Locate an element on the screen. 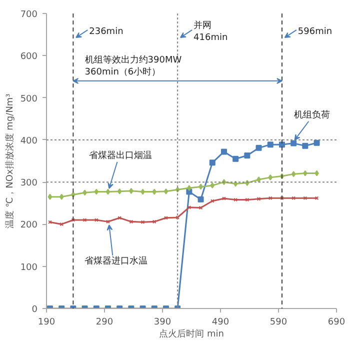 Image resolution: width=353 pixels, height=342 pixels. x-tick-label: 190 is located at coordinates (47, 323).